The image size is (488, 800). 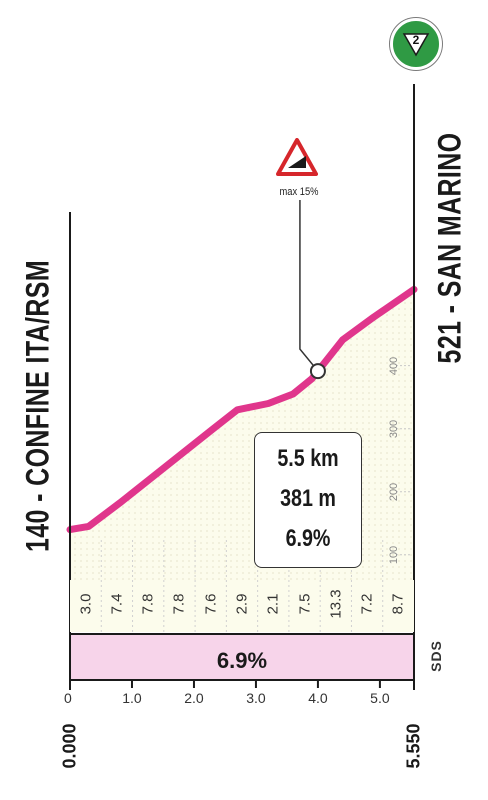 I want to click on altitude-tick-label: 100, so click(x=394, y=554).